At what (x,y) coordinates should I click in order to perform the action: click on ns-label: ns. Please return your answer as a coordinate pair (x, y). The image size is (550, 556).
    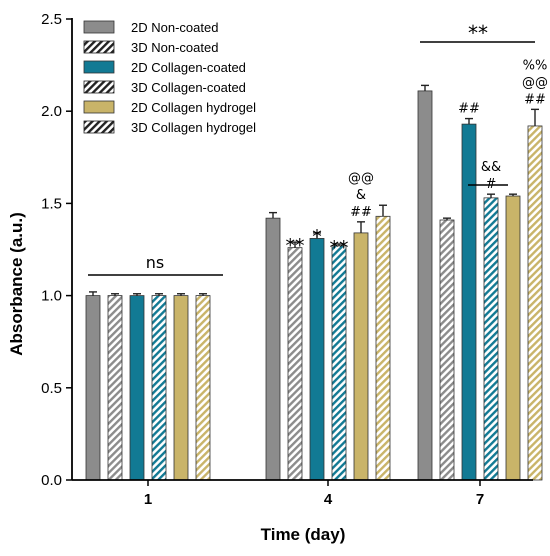
    Looking at the image, I should click on (155, 262).